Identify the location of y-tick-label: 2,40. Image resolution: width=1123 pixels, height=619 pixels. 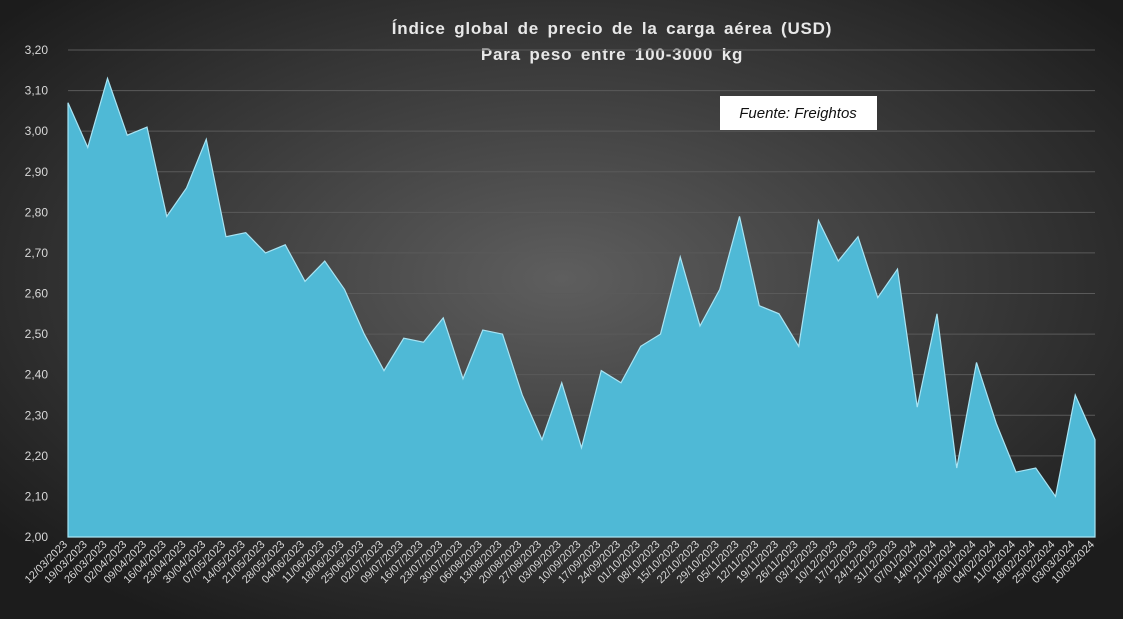
(37, 375).